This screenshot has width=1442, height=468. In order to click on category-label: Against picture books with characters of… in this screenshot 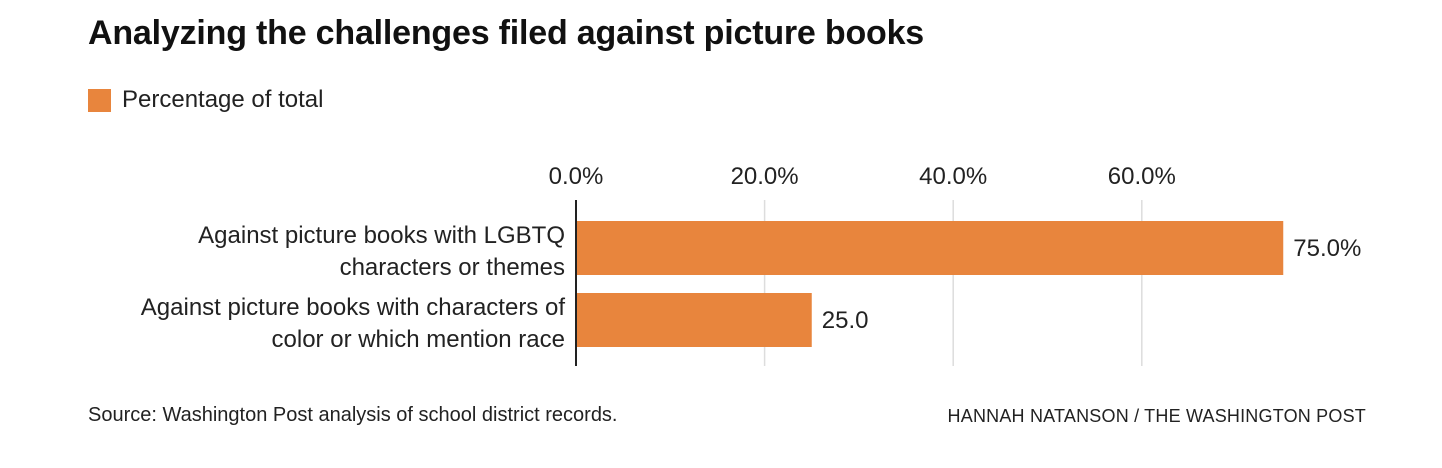, I will do `click(353, 323)`.